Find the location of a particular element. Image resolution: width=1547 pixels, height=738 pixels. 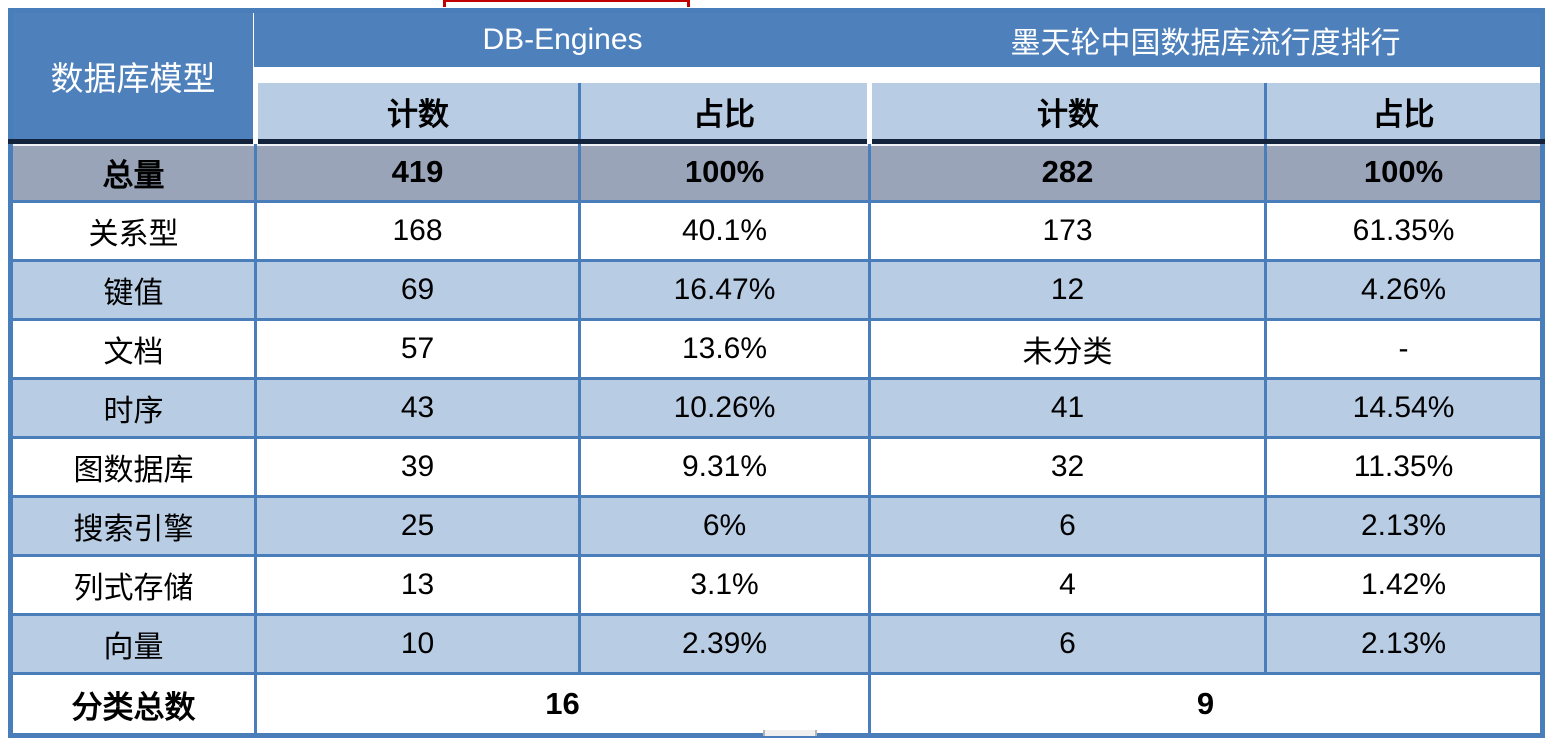

row-search-engine: 搜索引擎 25 6% 6 2.13% is located at coordinates (777, 526).